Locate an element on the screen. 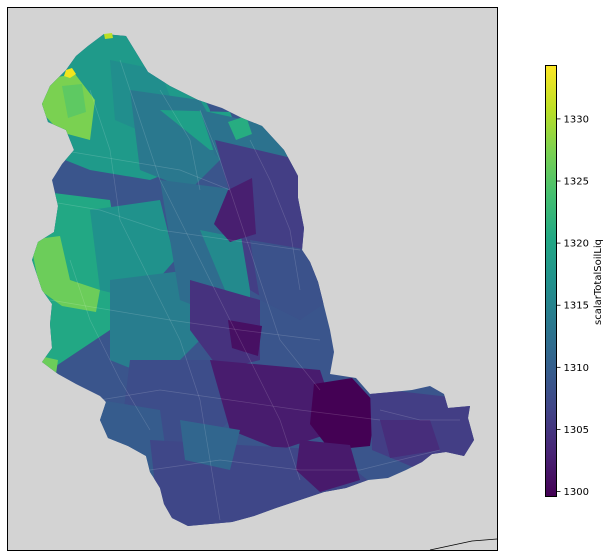  colorbar-tick-label: 1330 is located at coordinates (576, 119).